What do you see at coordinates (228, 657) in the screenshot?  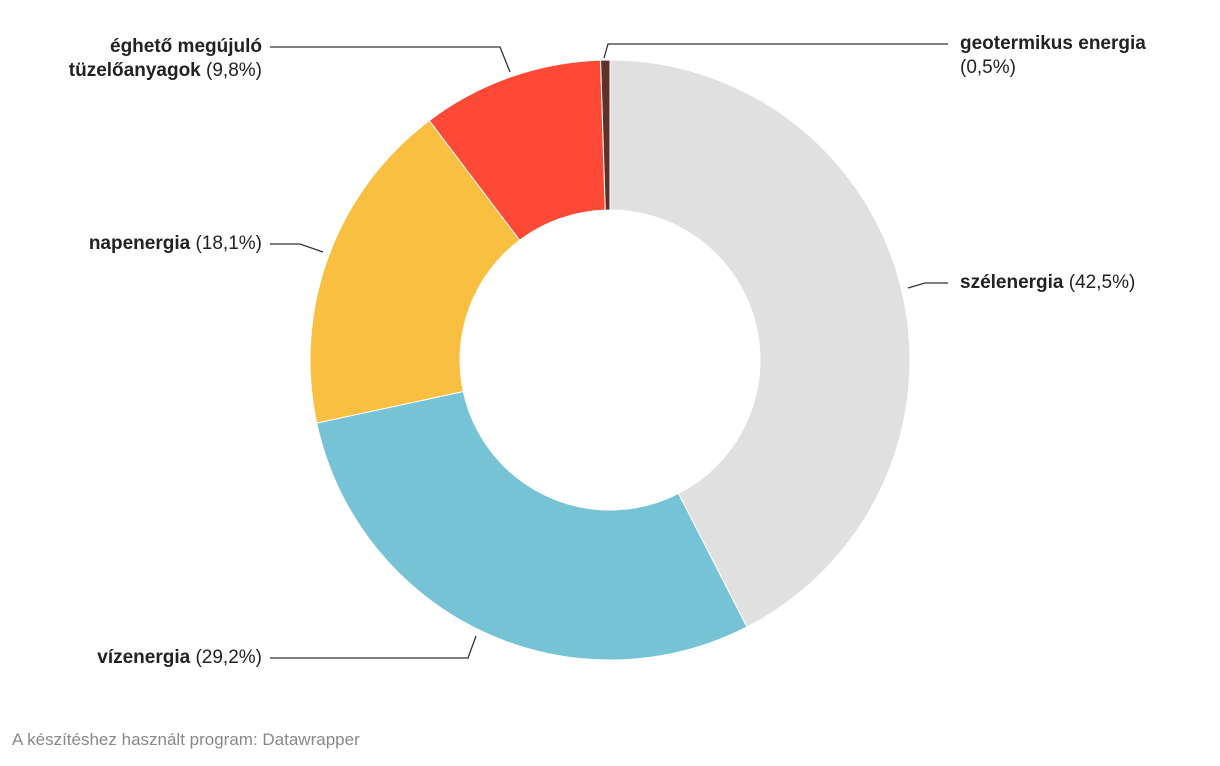 I see `value-label: (29,2%)` at bounding box center [228, 657].